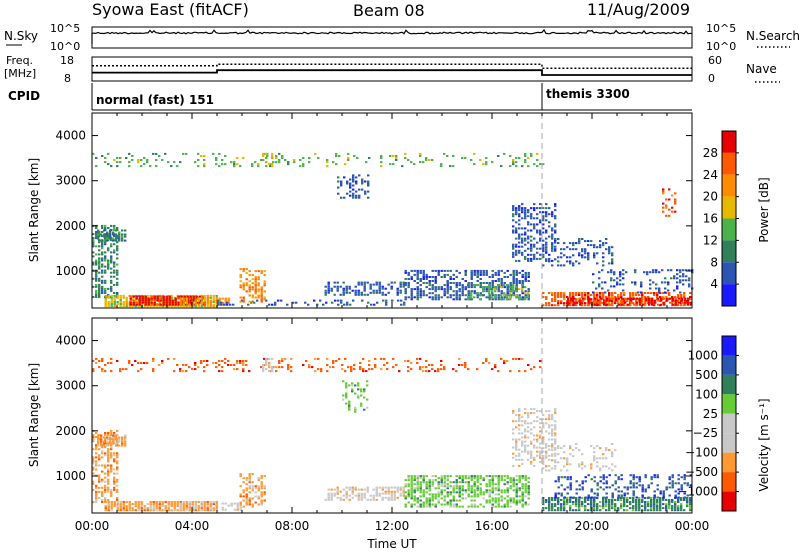  Describe the element at coordinates (592, 526) in the screenshot. I see `x-tick-label: 20:00` at that location.